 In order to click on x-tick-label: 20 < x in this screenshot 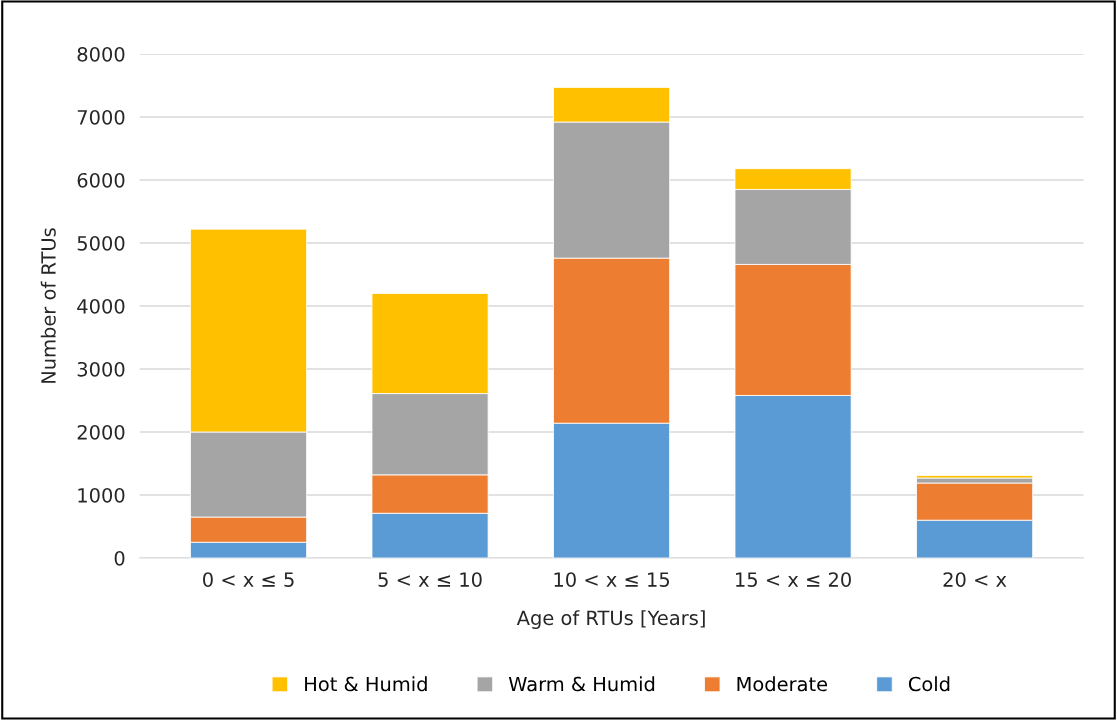, I will do `click(975, 579)`.